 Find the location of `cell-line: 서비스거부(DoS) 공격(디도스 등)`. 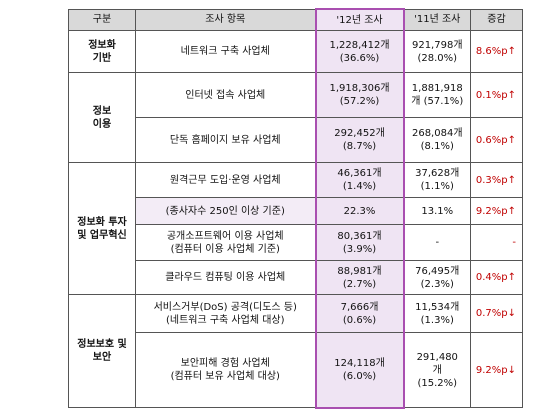

cell-line: 서비스거부(DoS) 공격(디도스 등) is located at coordinates (225, 307).